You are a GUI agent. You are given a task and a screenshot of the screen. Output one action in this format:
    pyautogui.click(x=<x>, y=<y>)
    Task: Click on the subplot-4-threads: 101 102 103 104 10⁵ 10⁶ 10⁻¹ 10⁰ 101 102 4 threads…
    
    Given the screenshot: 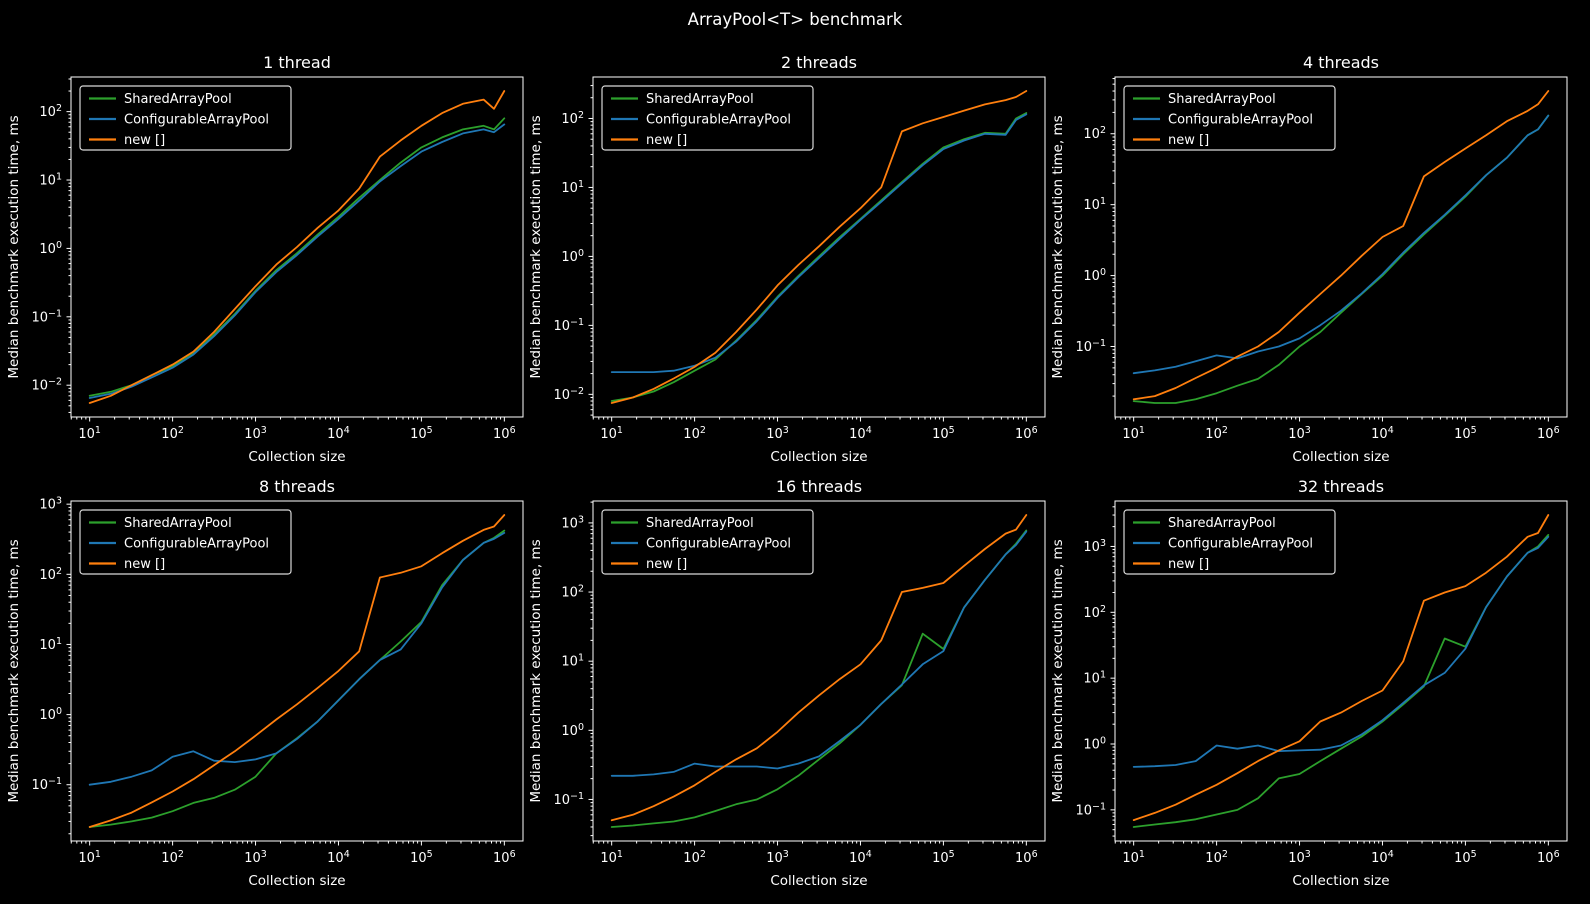 What is the action you would take?
    pyautogui.click(x=1309, y=259)
    